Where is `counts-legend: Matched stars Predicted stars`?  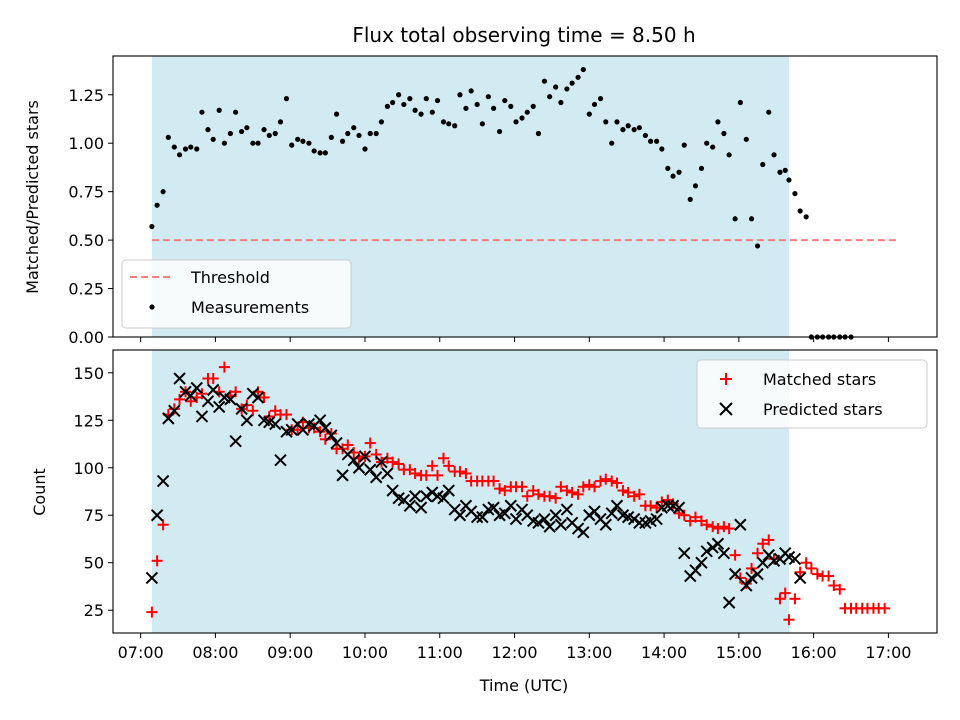
counts-legend: Matched stars Predicted stars is located at coordinates (812, 394).